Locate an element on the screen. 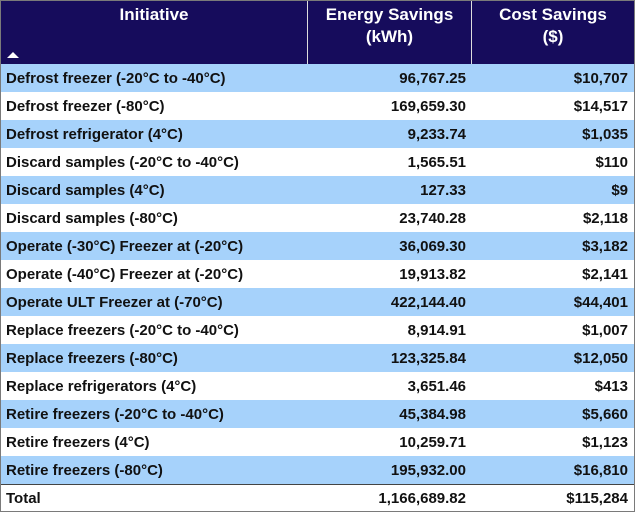 The width and height of the screenshot is (635, 512). cost-cell: $2,118 is located at coordinates (605, 218).